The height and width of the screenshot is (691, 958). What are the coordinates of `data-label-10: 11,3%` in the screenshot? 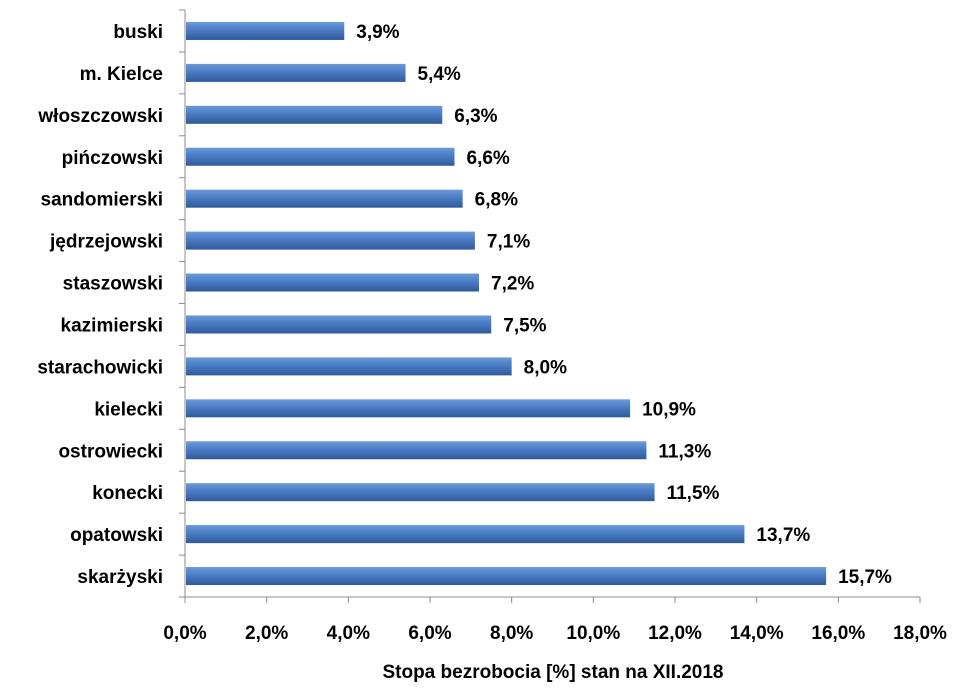 It's located at (684, 451).